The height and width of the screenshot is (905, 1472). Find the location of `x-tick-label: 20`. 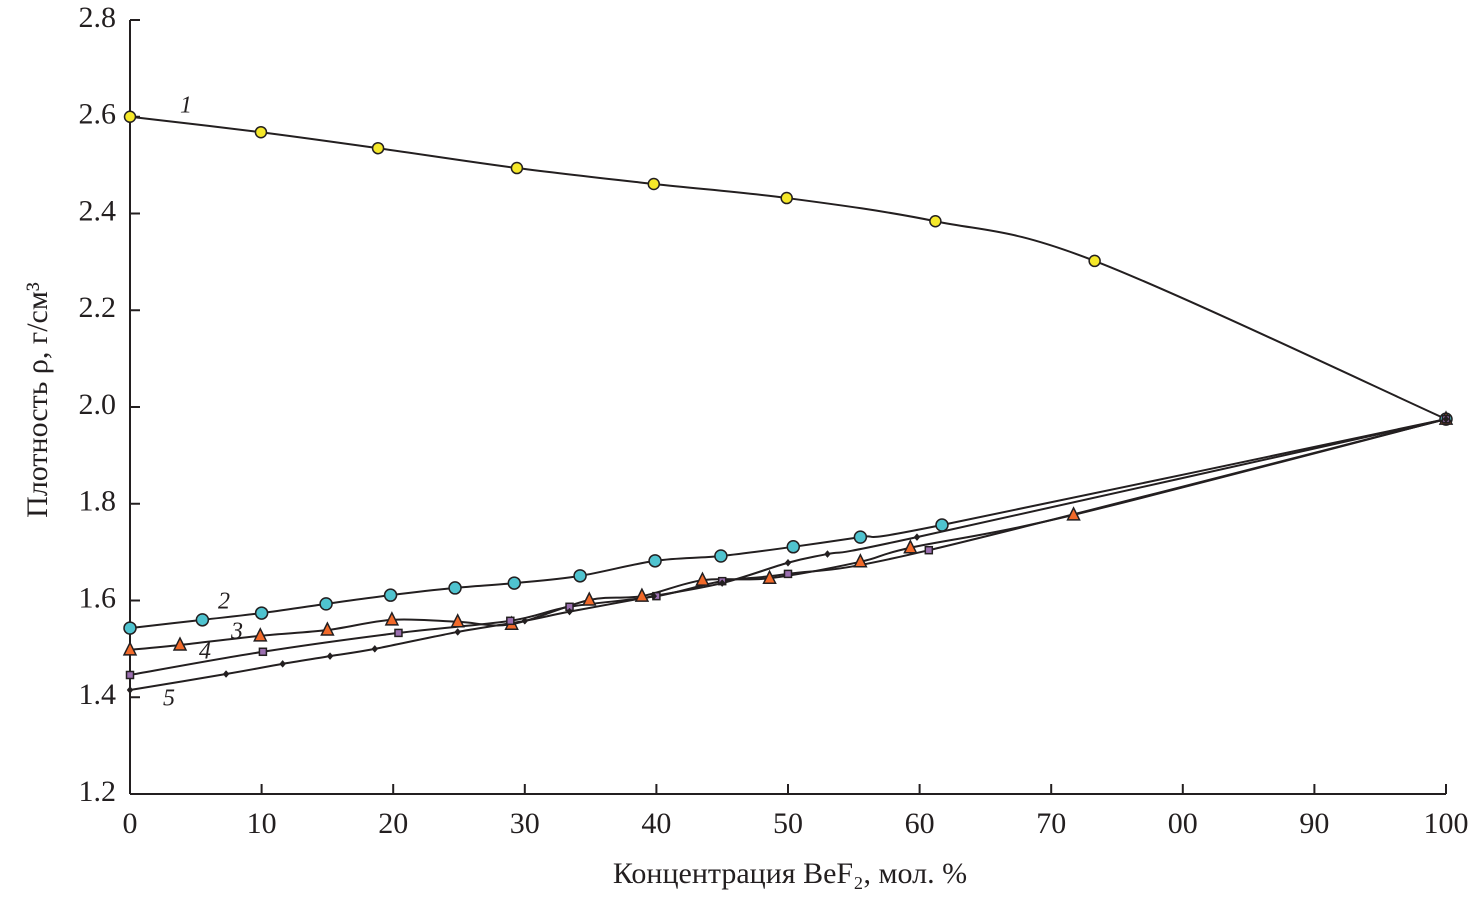

x-tick-label: 20 is located at coordinates (393, 823).